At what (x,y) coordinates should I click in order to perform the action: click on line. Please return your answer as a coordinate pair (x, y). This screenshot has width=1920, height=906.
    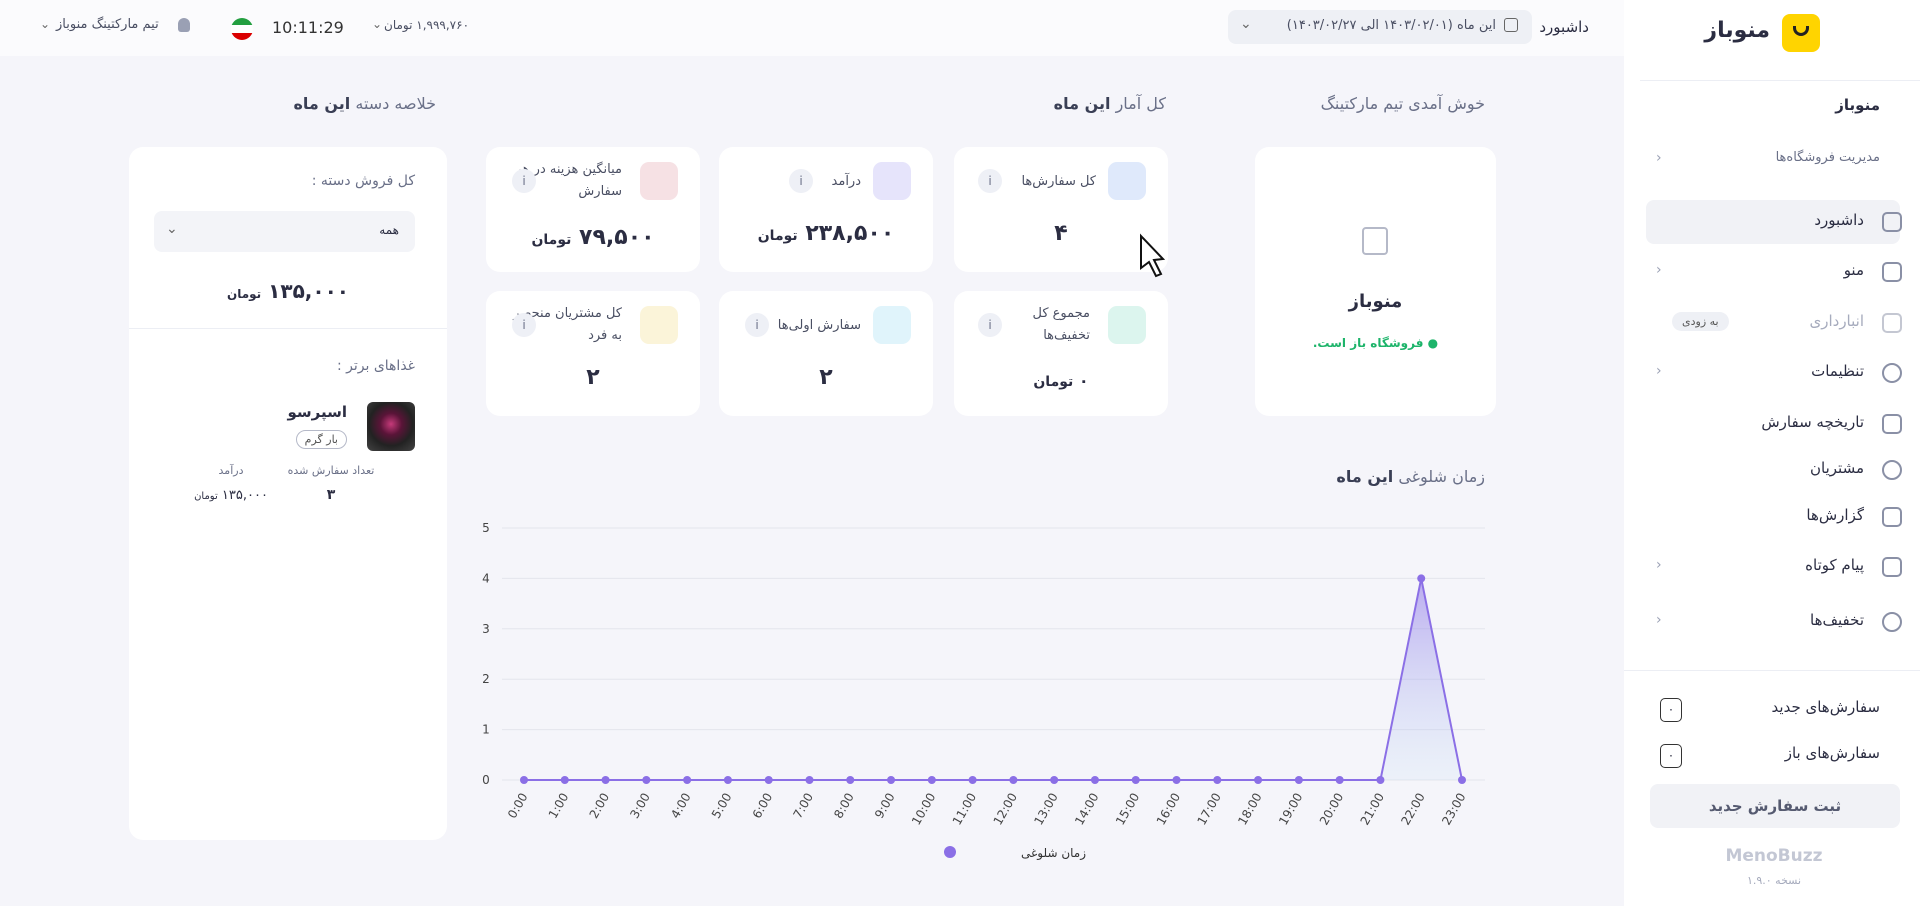
    Looking at the image, I should click on (993, 679).